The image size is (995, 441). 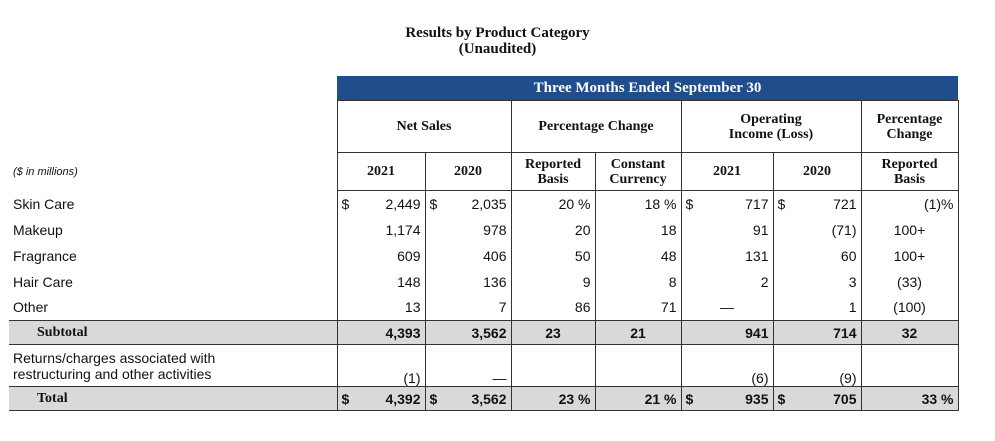 What do you see at coordinates (381, 281) in the screenshot?
I see `cell-ns21: 148` at bounding box center [381, 281].